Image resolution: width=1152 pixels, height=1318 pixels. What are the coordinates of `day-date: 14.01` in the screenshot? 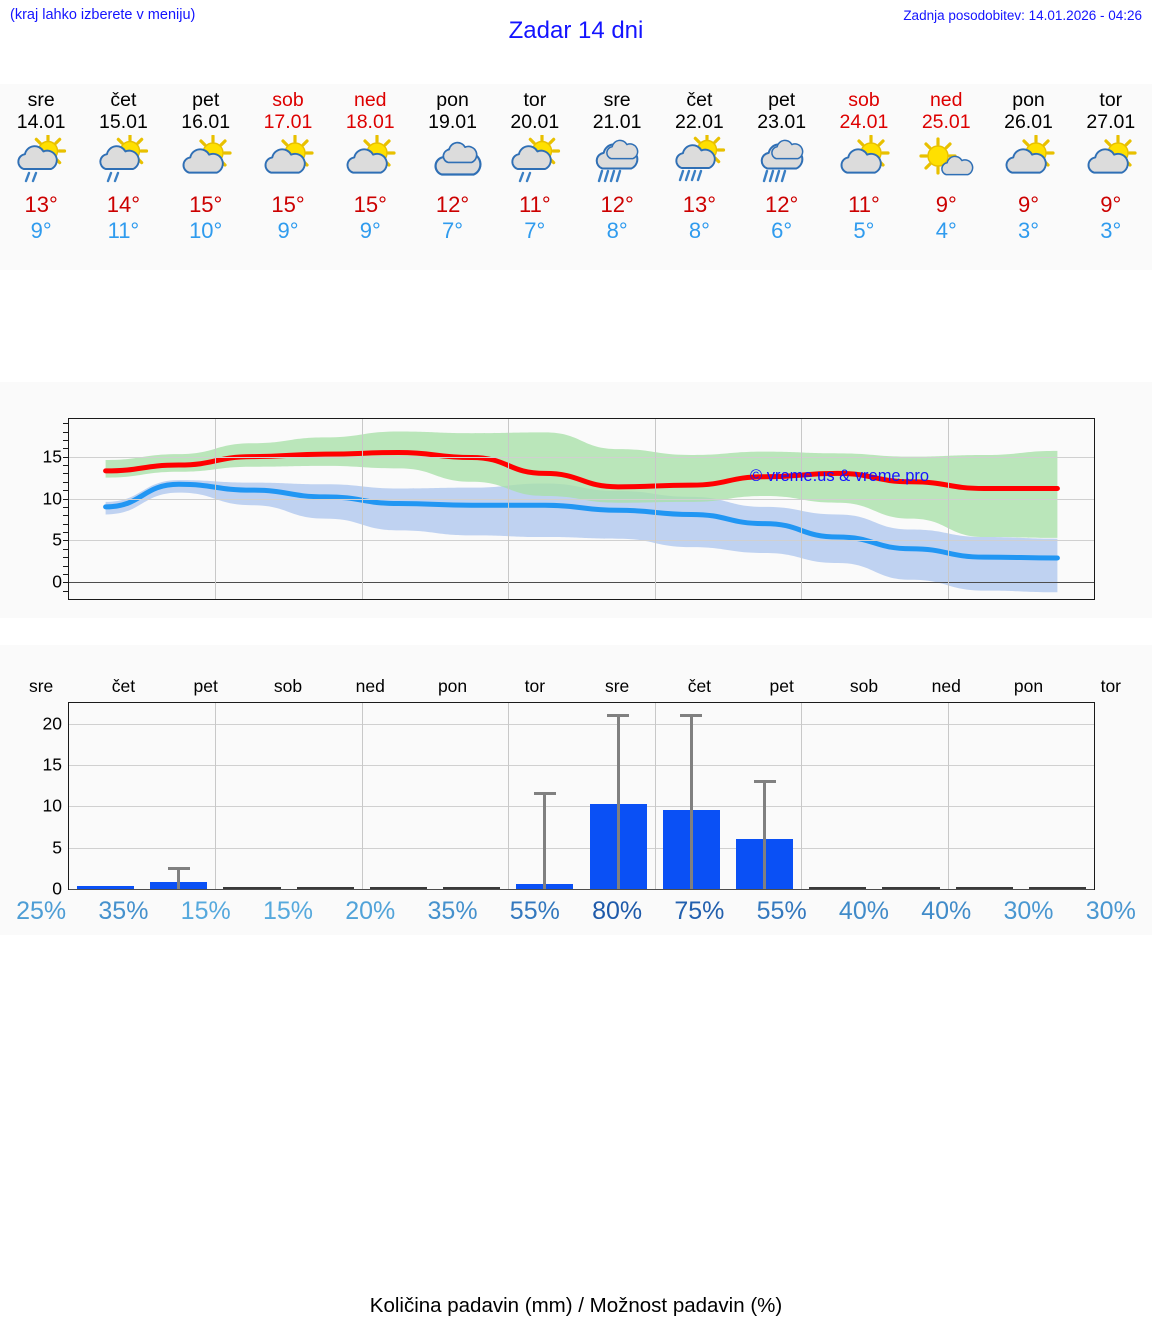 It's located at (41, 122).